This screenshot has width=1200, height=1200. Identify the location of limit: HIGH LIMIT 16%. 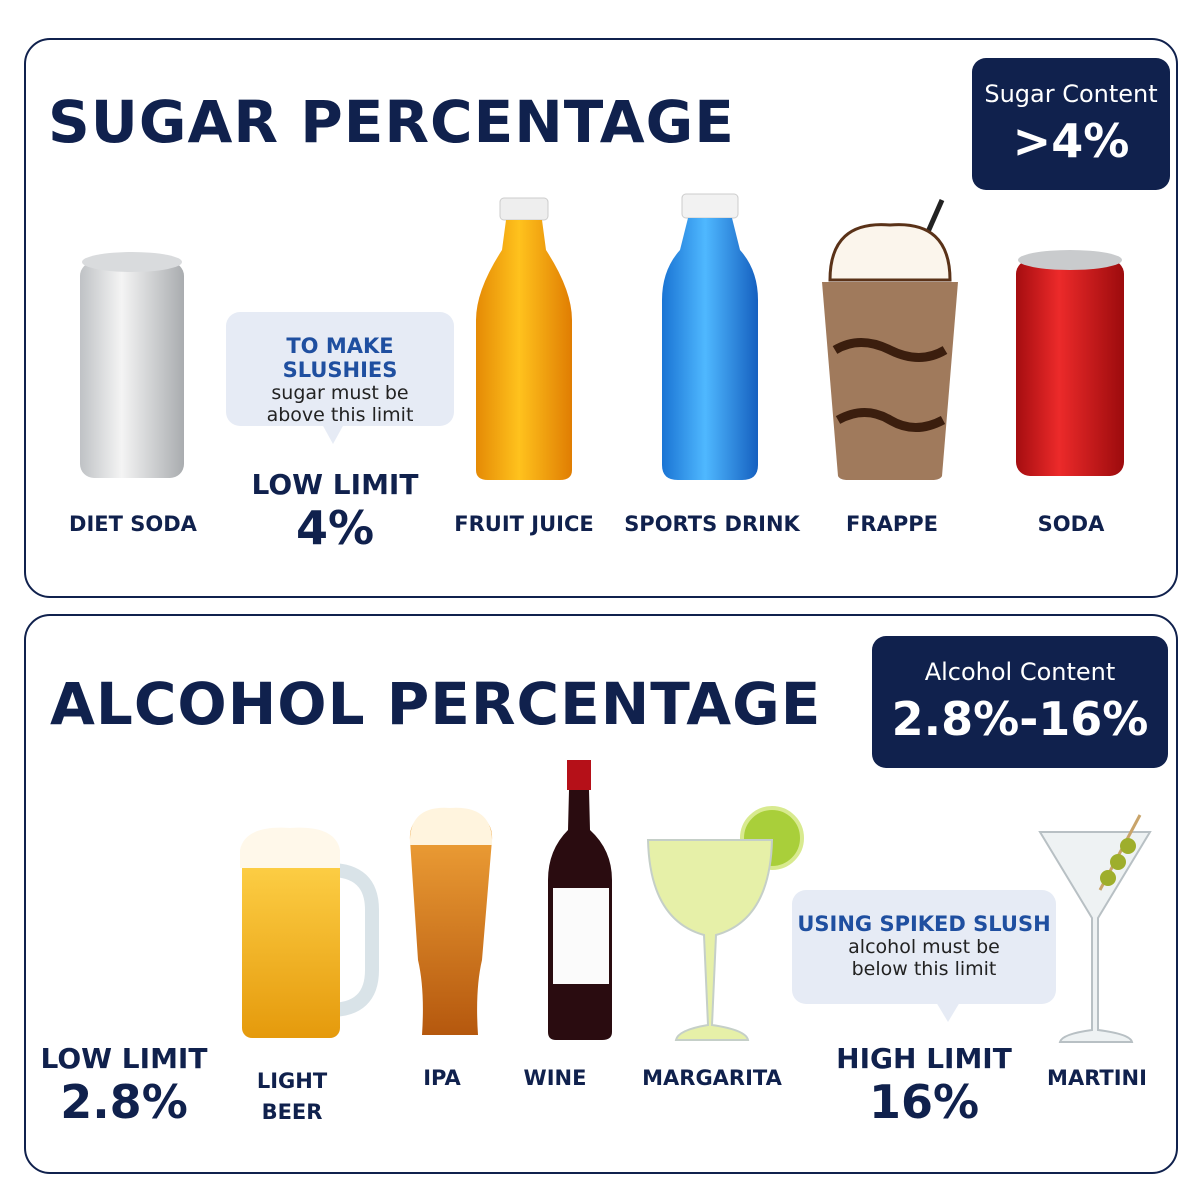
(924, 1085).